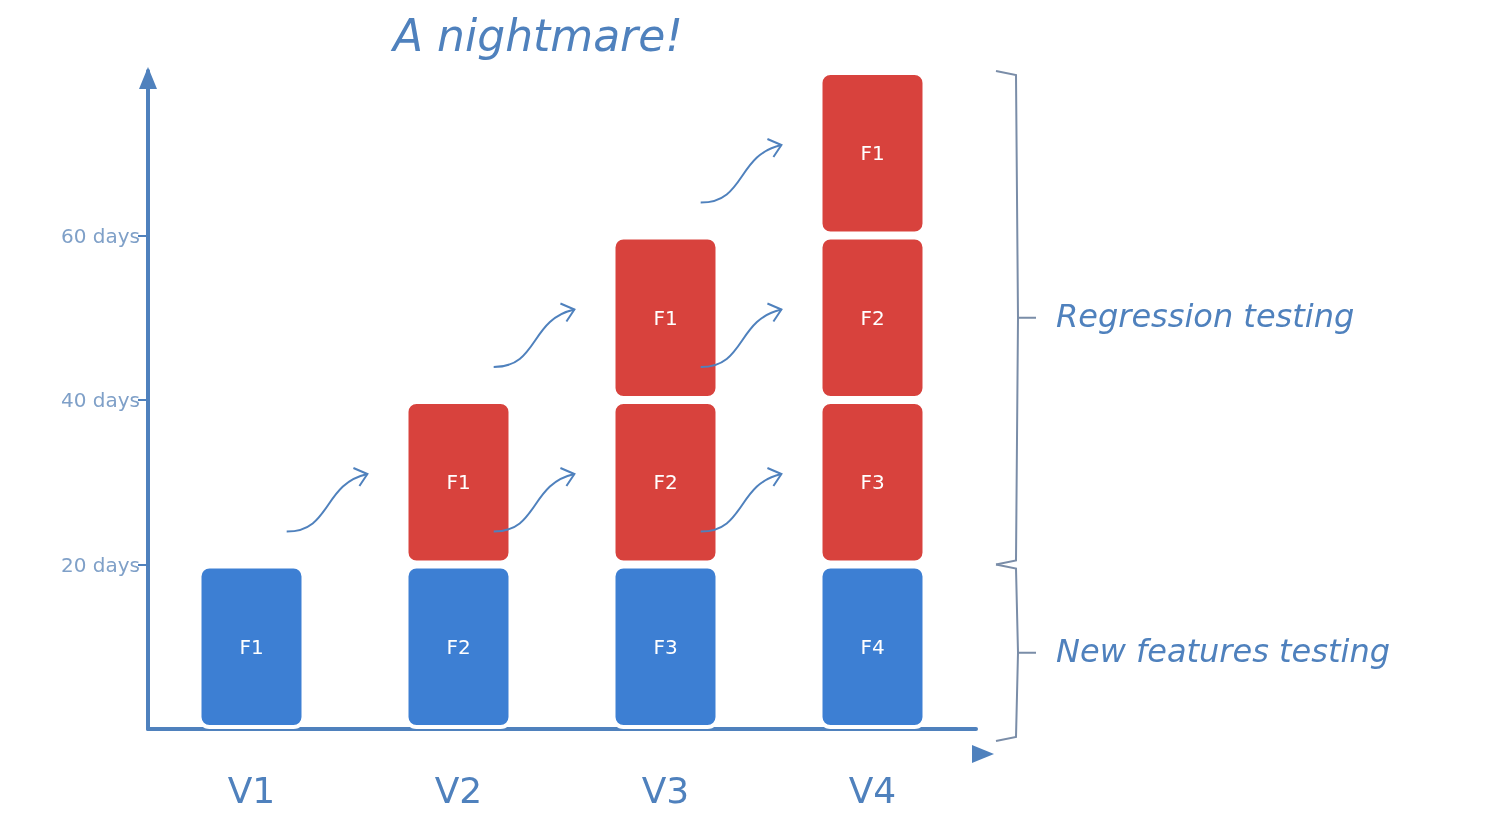 This screenshot has width=1510, height=827. I want to click on data-label: F4, so click(872, 646).